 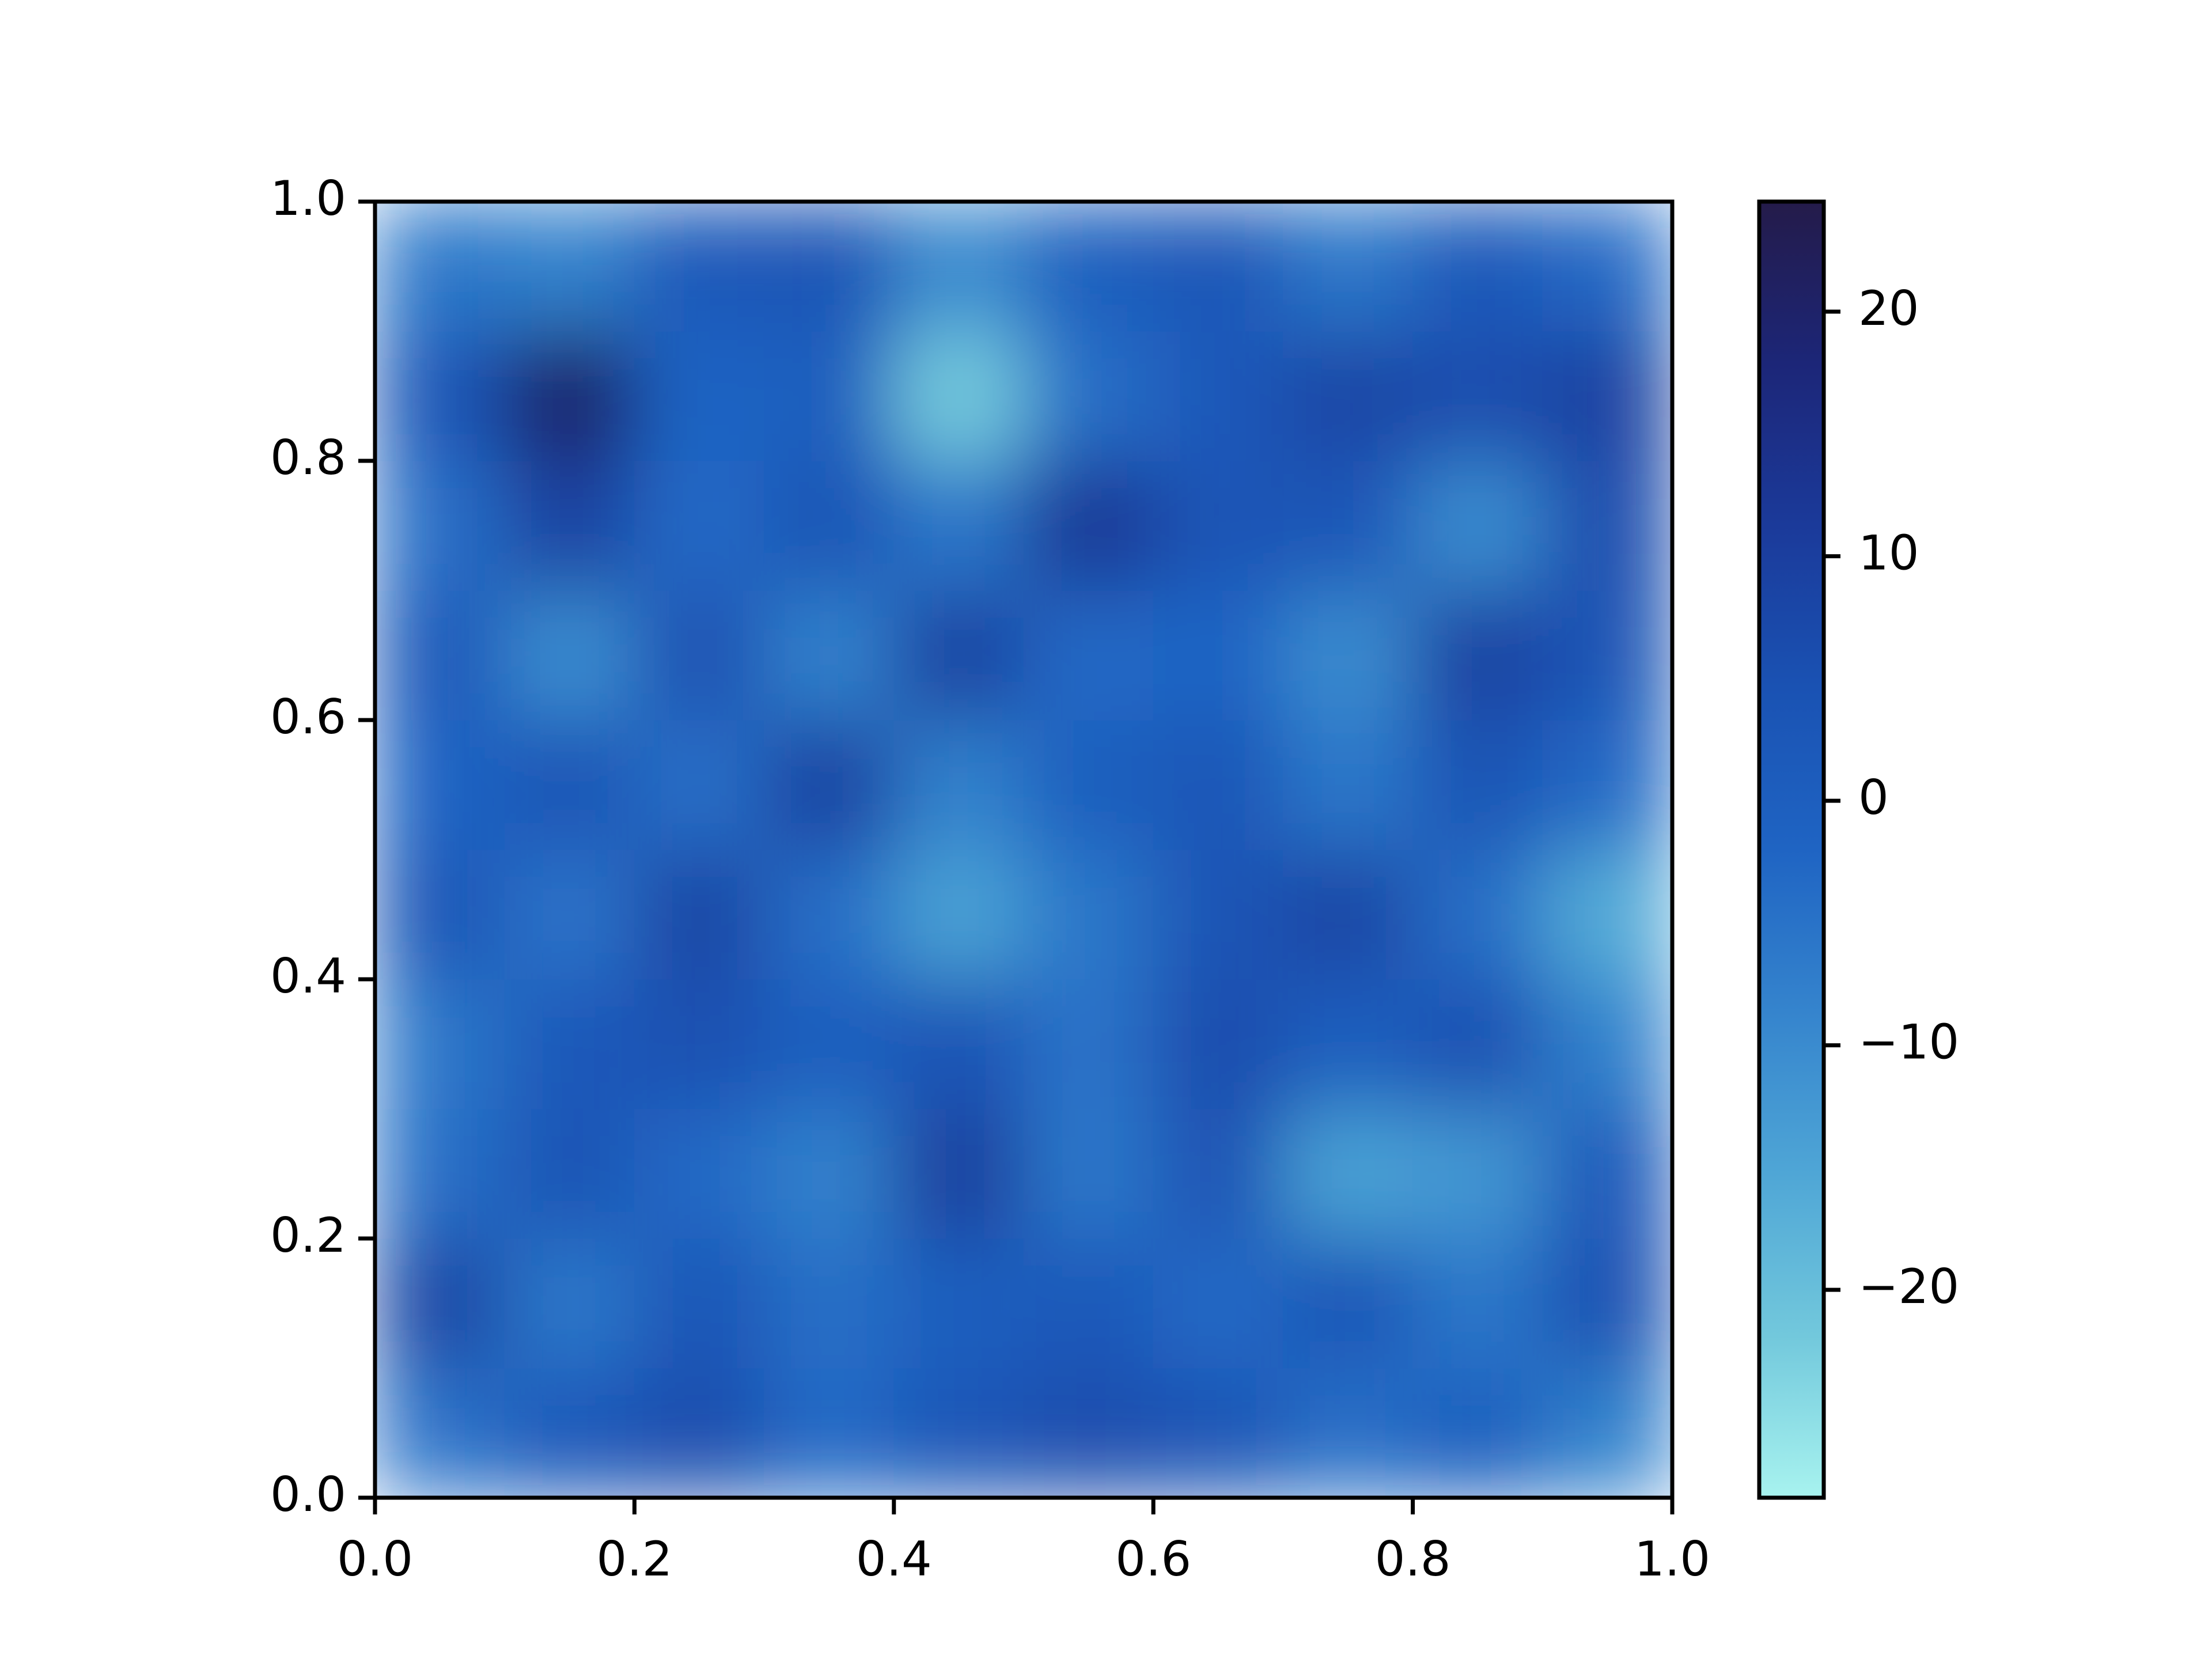 I want to click on colorbar-tick-label: 10, so click(x=1888, y=553).